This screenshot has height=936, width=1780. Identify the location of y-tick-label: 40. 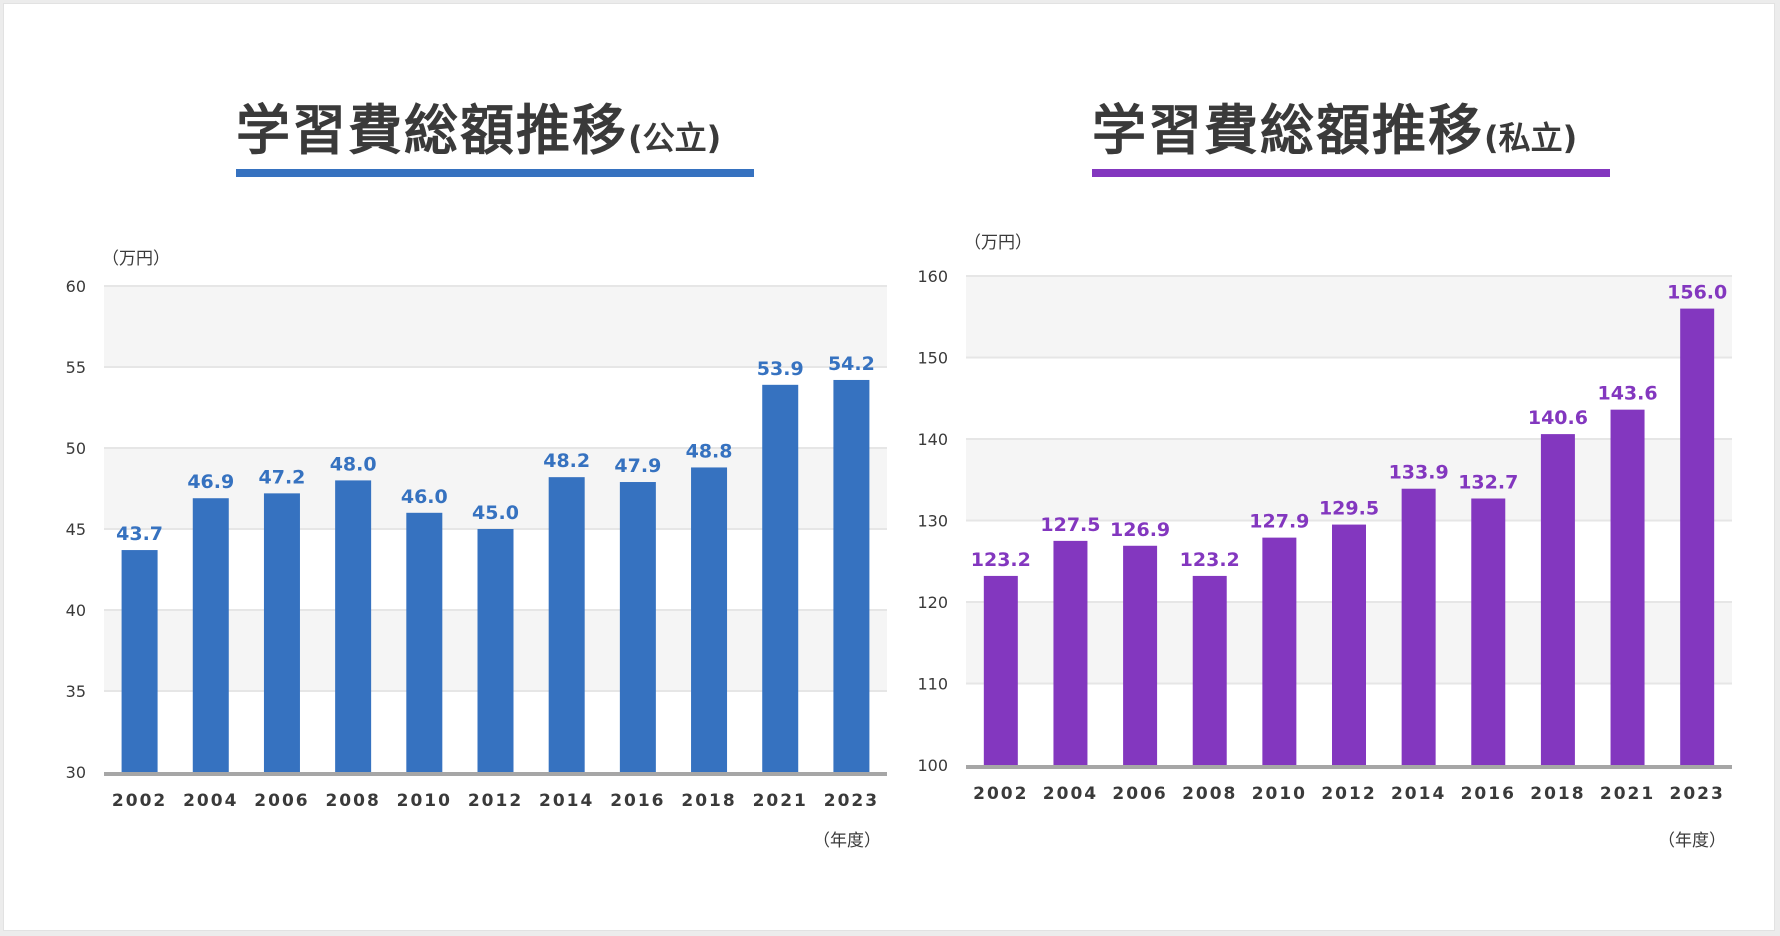
(76, 610).